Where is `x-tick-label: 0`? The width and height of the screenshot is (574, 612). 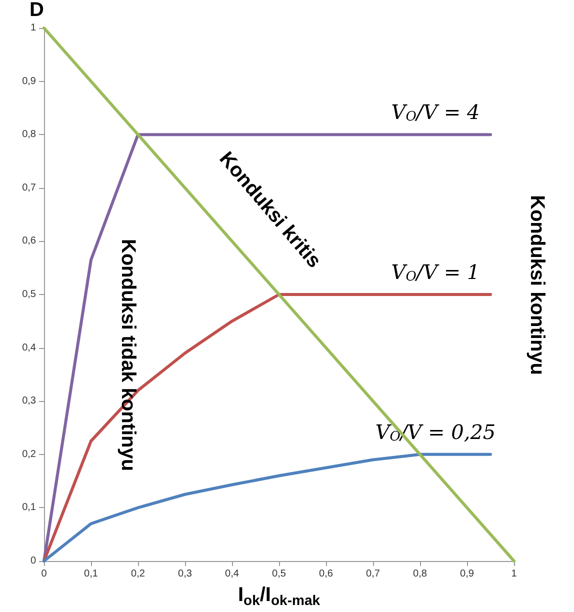
x-tick-label: 0 is located at coordinates (44, 574).